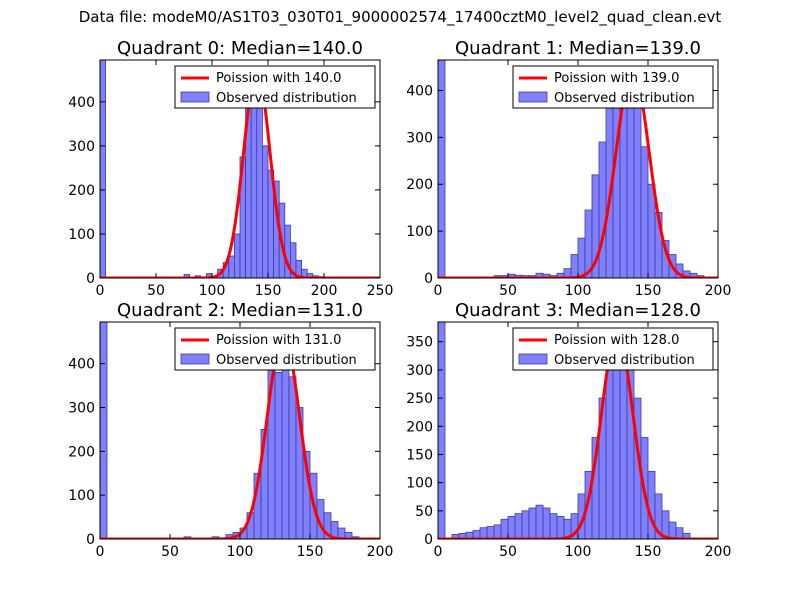 The width and height of the screenshot is (800, 600). What do you see at coordinates (419, 455) in the screenshot?
I see `y-tick-label: 150` at bounding box center [419, 455].